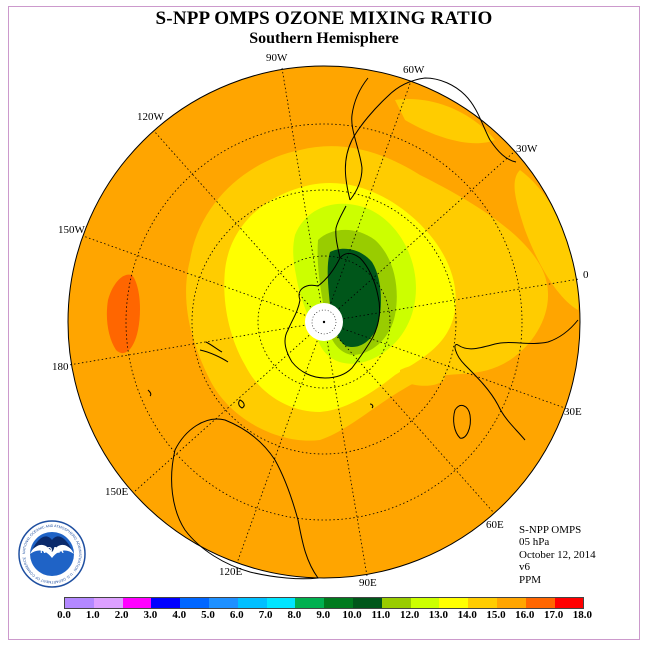 The height and width of the screenshot is (648, 648). Describe the element at coordinates (409, 615) in the screenshot. I see `colorbar-tick-label: 12.0` at that location.